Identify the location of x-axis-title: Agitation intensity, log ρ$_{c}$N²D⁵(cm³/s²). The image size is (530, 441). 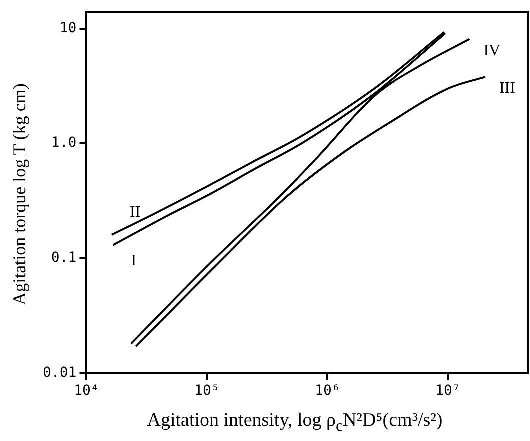
(295, 423).